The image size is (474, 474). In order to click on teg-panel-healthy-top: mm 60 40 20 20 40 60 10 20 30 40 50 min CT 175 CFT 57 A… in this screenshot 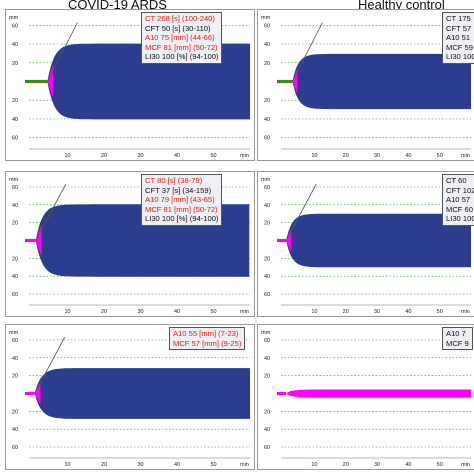, I will do `click(365, 85)`.